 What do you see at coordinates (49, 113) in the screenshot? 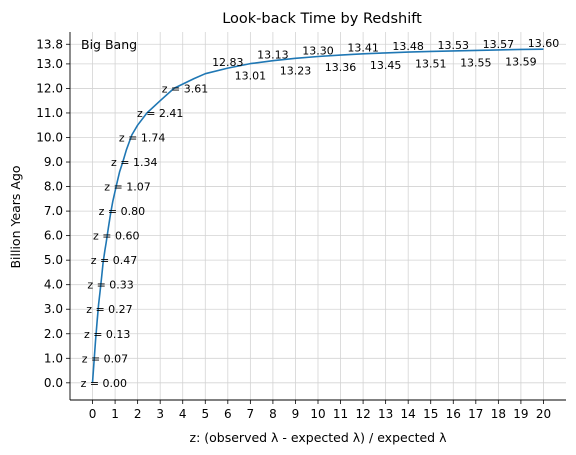
I see `y-tick-label: 11.0` at bounding box center [49, 113].